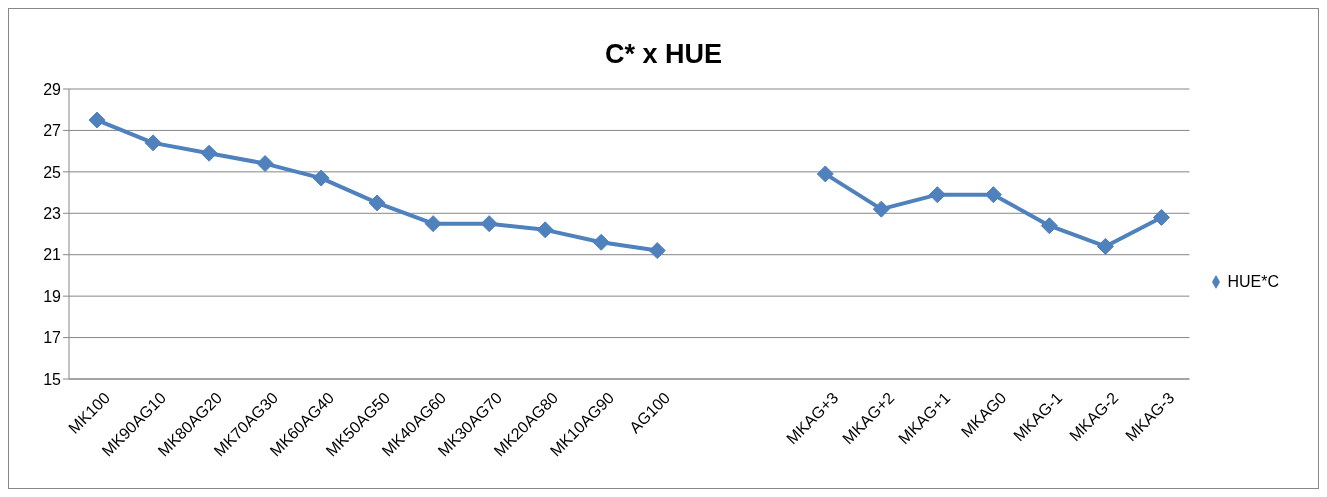 The width and height of the screenshot is (1327, 497). I want to click on y-tick-label: 29, so click(52, 89).